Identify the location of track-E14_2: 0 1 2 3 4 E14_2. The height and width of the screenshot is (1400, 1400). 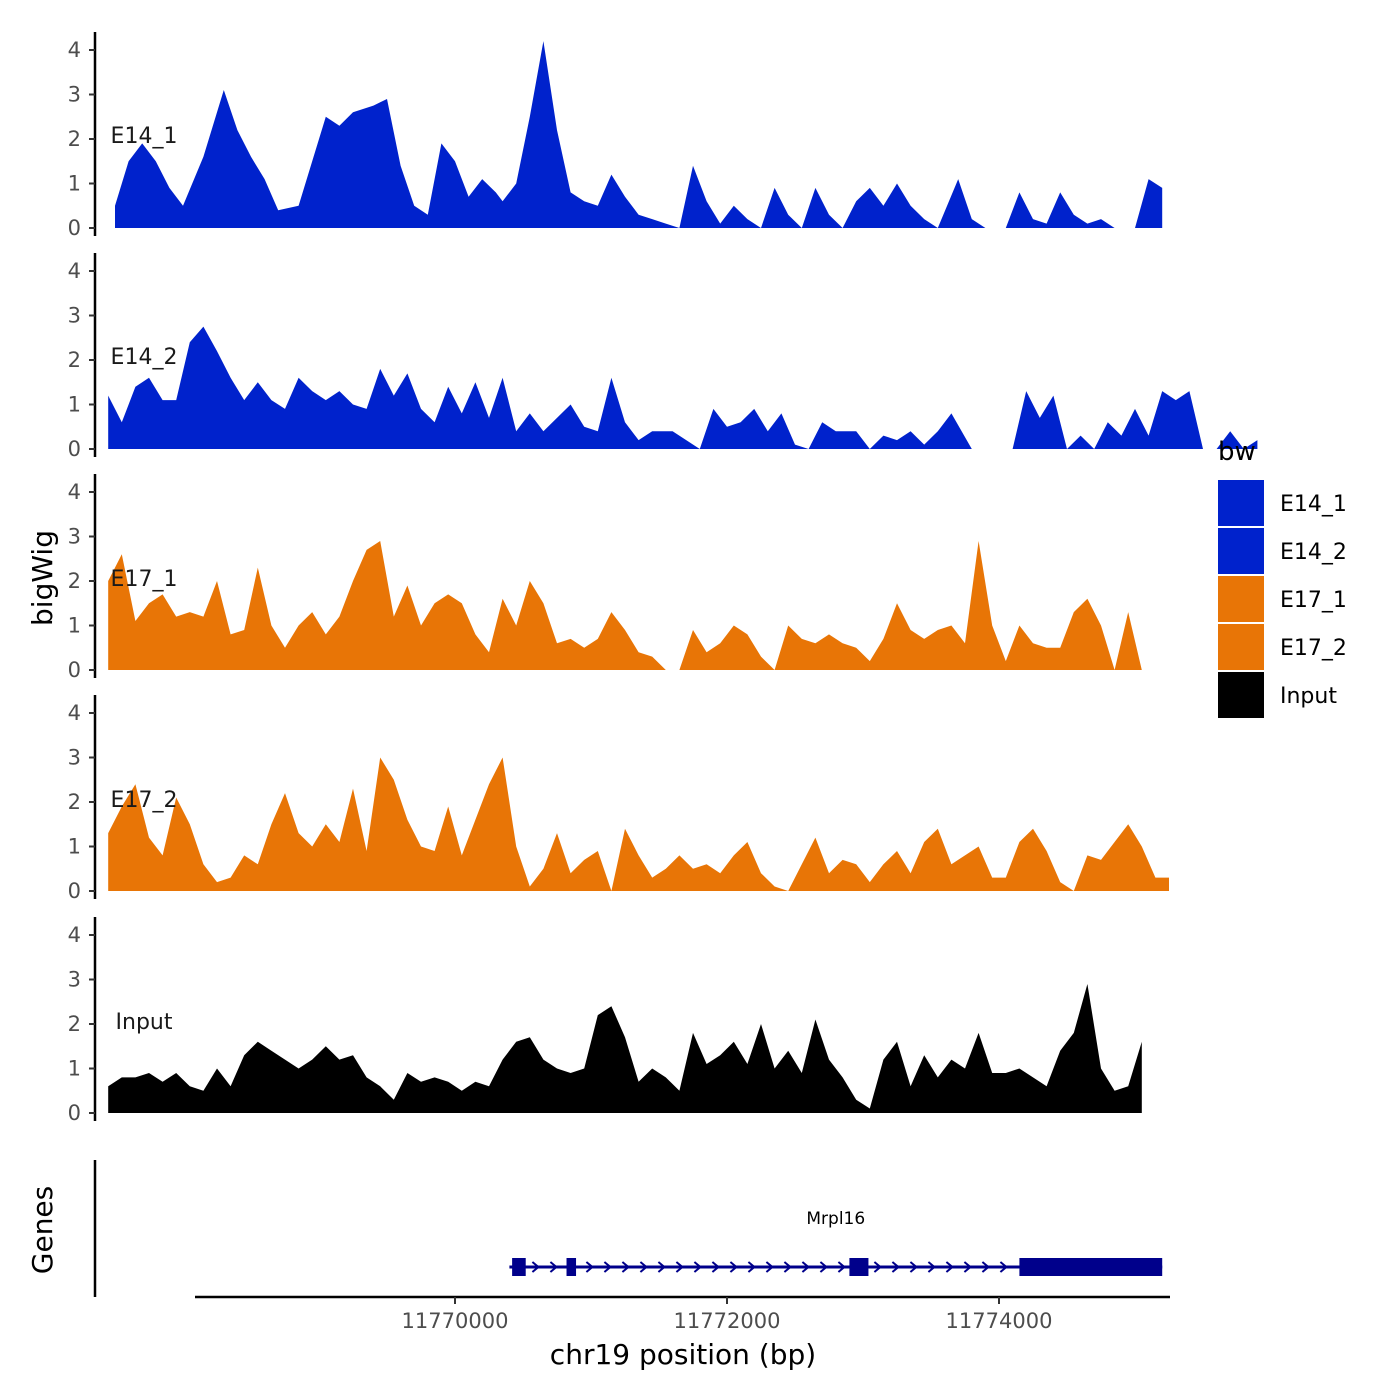
(663, 357).